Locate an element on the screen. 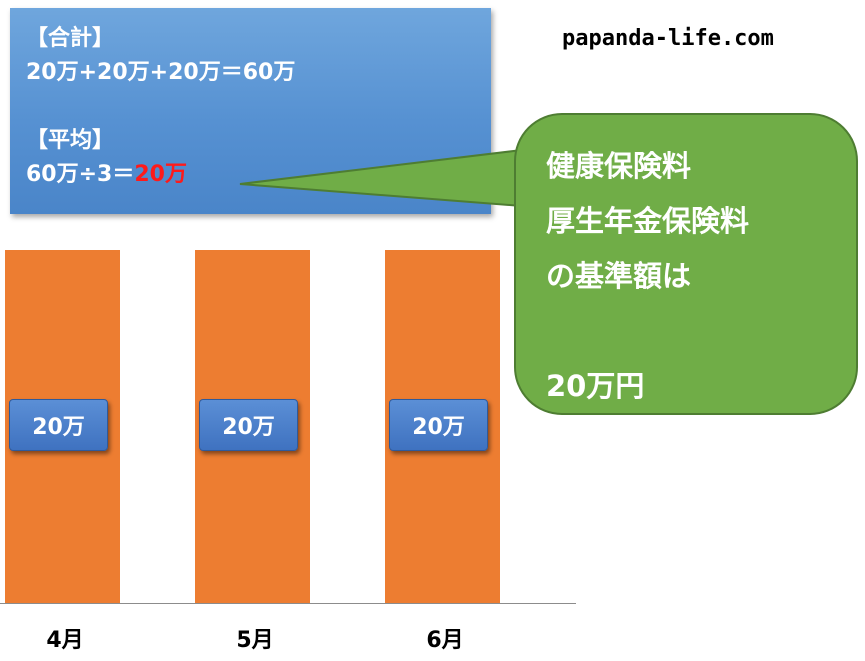 This screenshot has width=865, height=661. callout-pointer-shape is located at coordinates (381, 178).